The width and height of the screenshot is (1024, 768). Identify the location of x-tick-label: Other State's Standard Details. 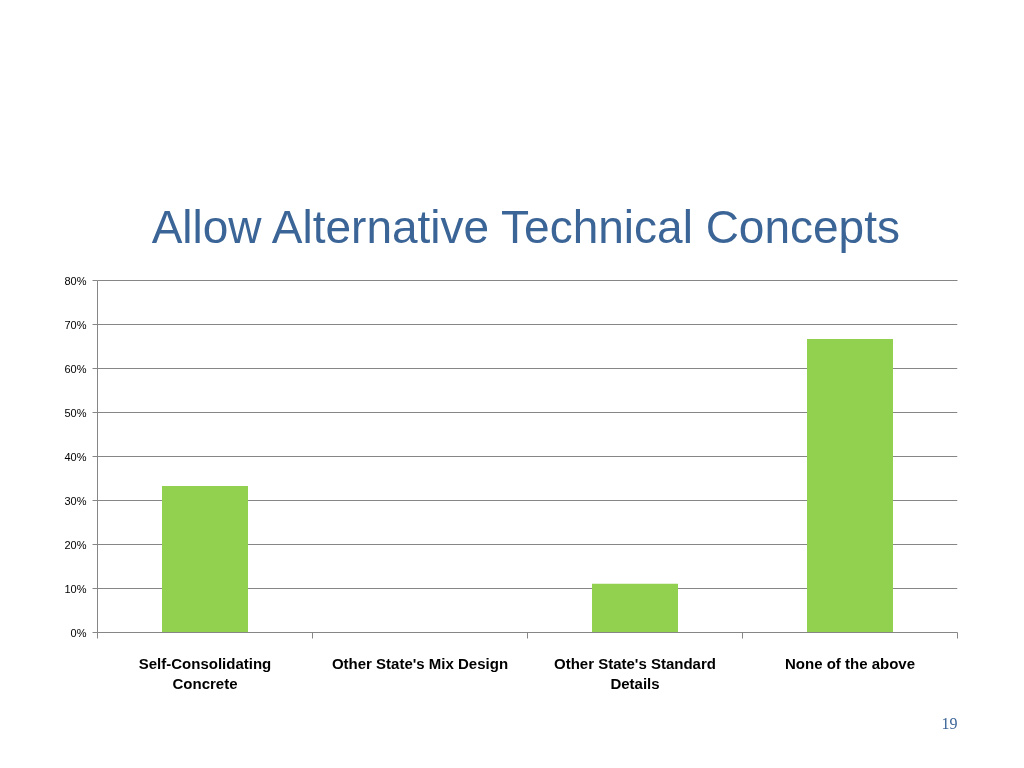
(635, 673).